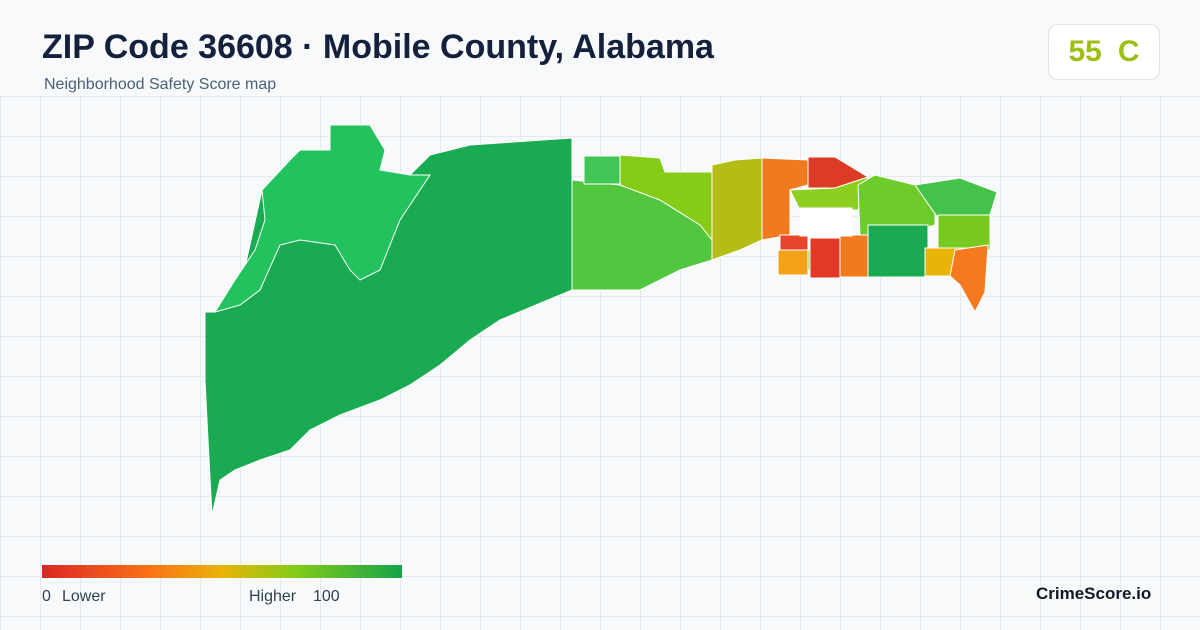  What do you see at coordinates (1104, 52) in the screenshot?
I see `score-badge: 55 C` at bounding box center [1104, 52].